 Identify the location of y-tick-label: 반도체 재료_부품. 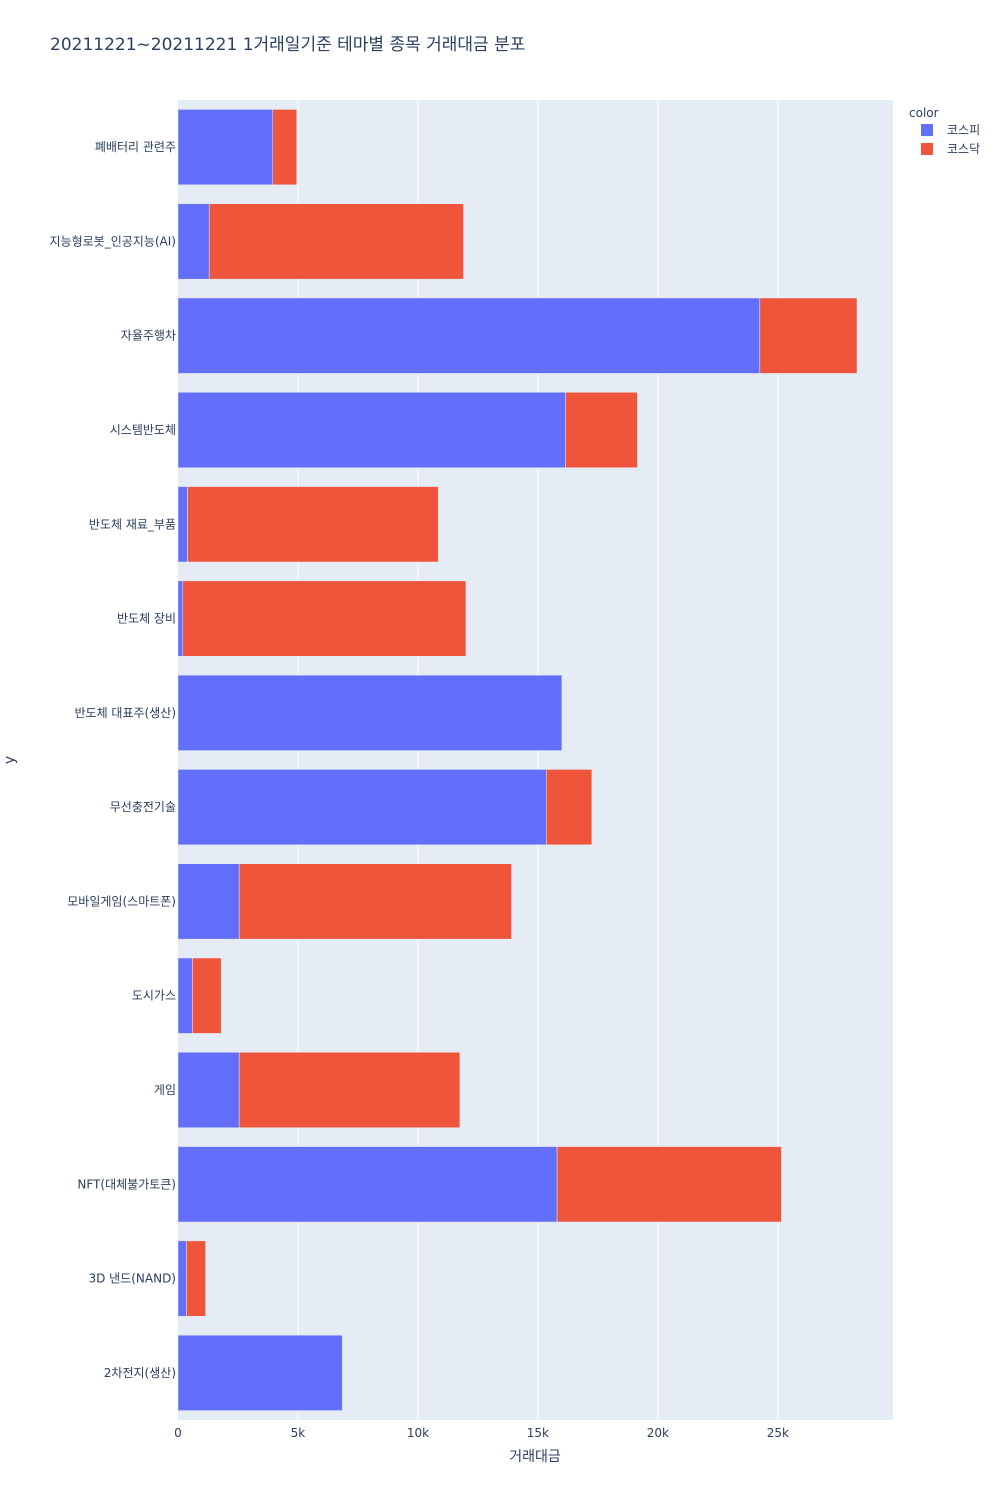
(132, 524).